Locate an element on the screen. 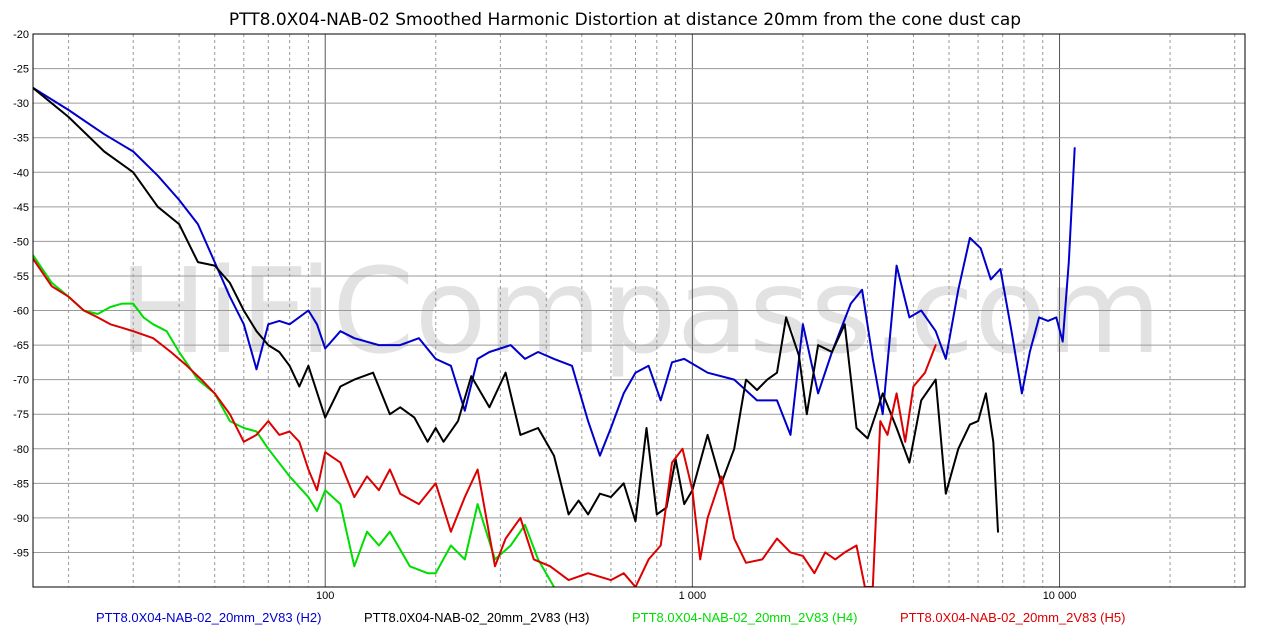 The height and width of the screenshot is (635, 1276). y-tick-label: -45 is located at coordinates (21, 208).